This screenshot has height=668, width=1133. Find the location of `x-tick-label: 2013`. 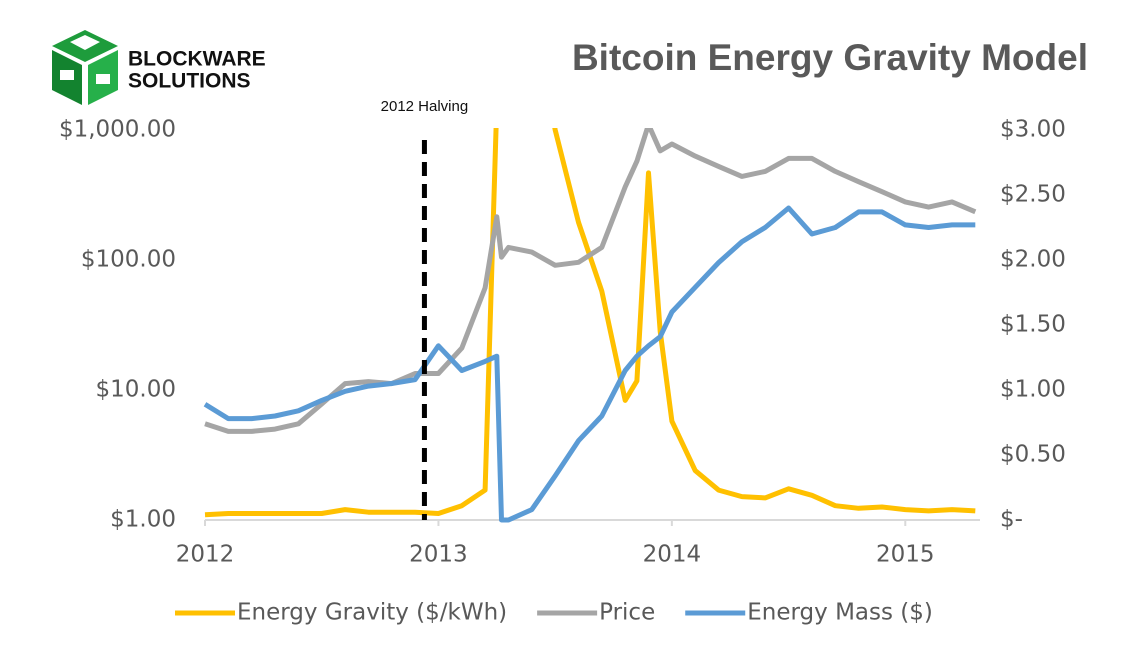

x-tick-label: 2013 is located at coordinates (438, 555).